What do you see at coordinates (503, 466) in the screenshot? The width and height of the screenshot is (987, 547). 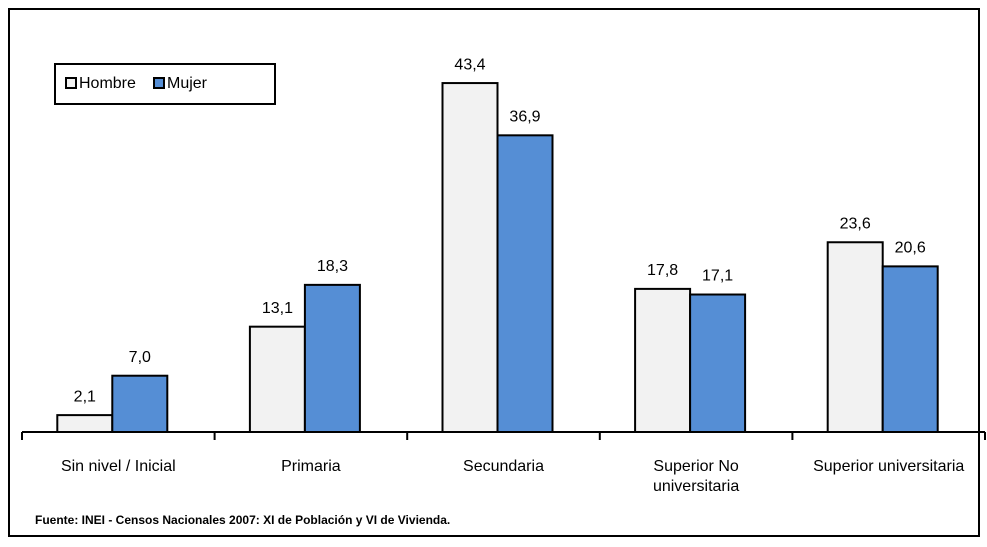 I see `x-tick-label: Secundaria` at bounding box center [503, 466].